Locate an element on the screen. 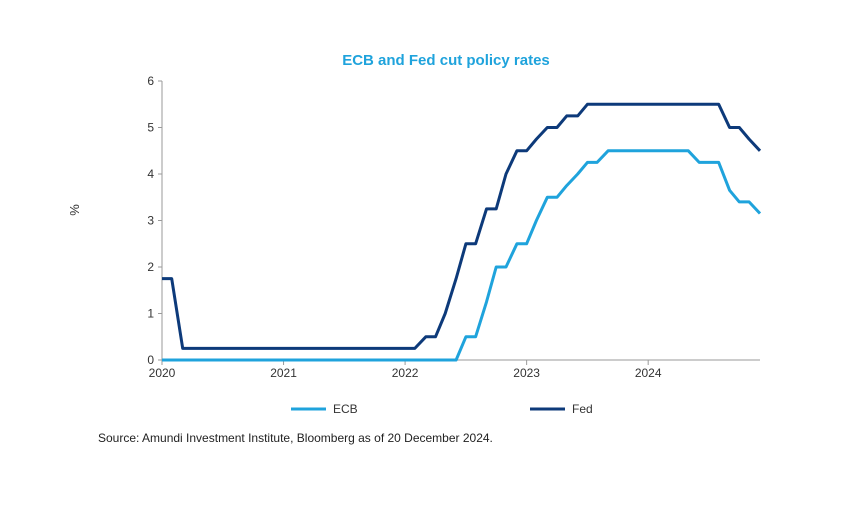 The width and height of the screenshot is (860, 512). chart-title: ECB and Fed cut policy rates is located at coordinates (446, 60).